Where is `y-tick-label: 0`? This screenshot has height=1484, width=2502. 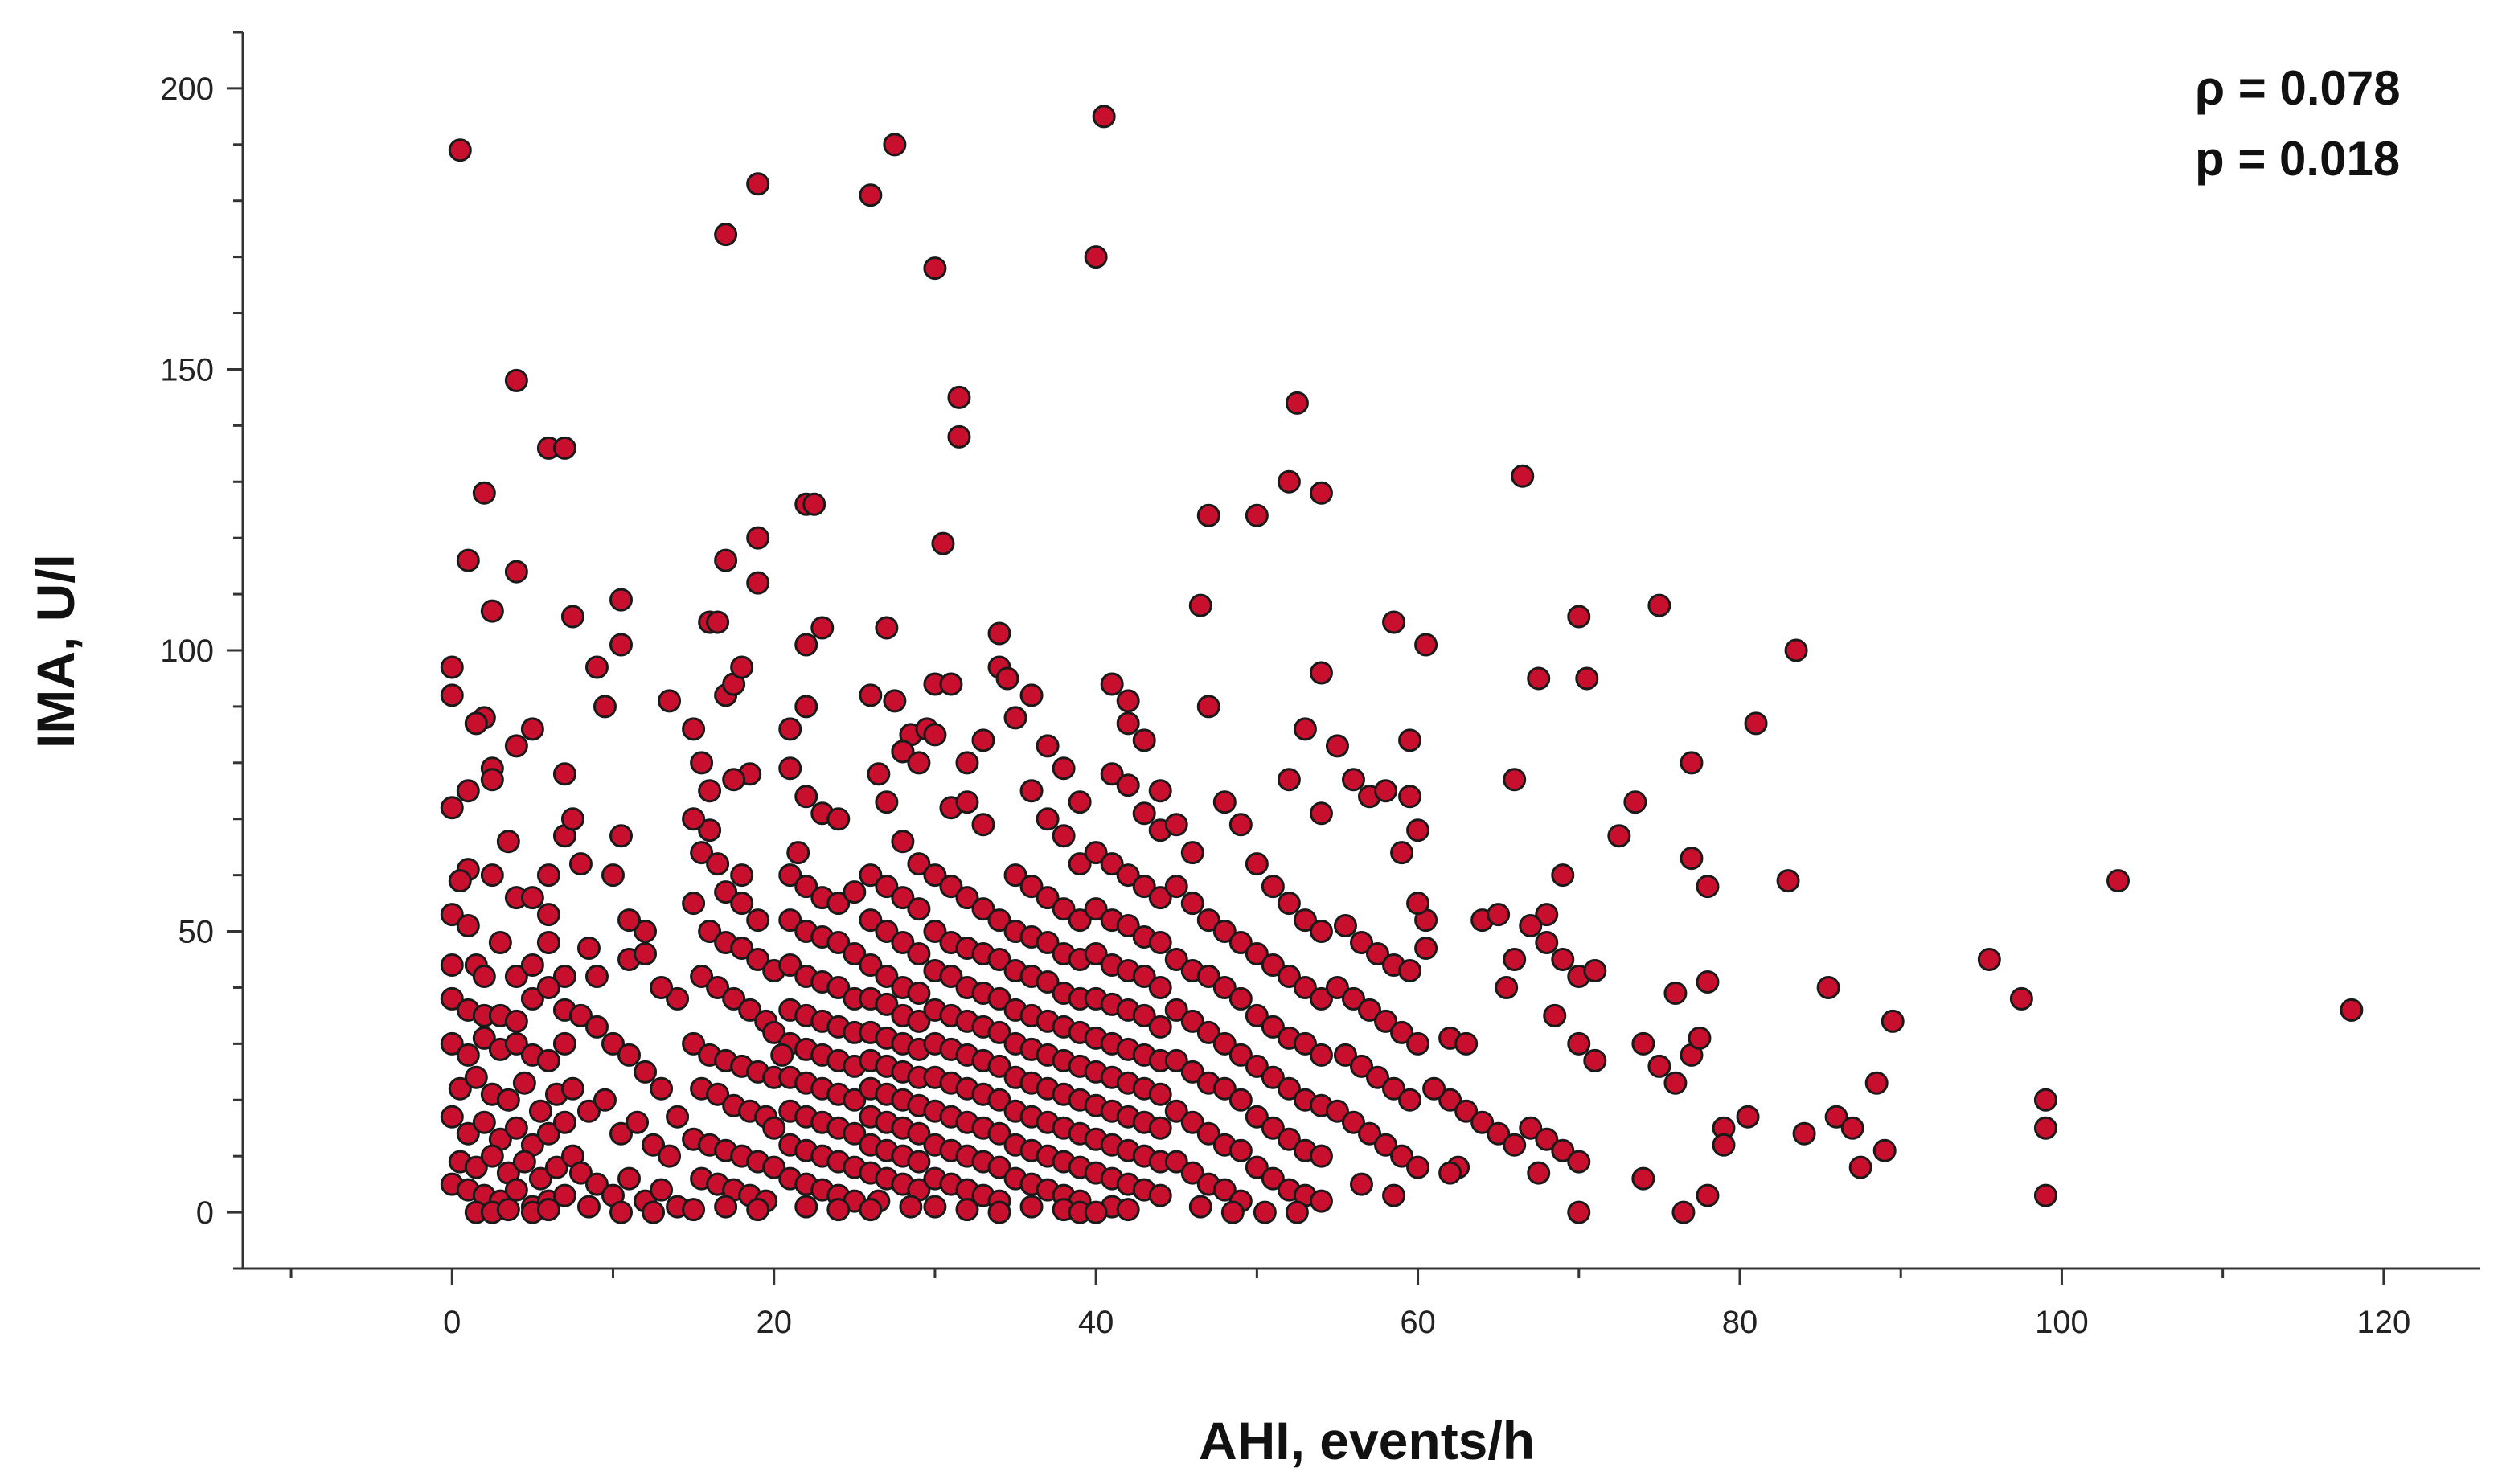
y-tick-label: 0 is located at coordinates (205, 1213).